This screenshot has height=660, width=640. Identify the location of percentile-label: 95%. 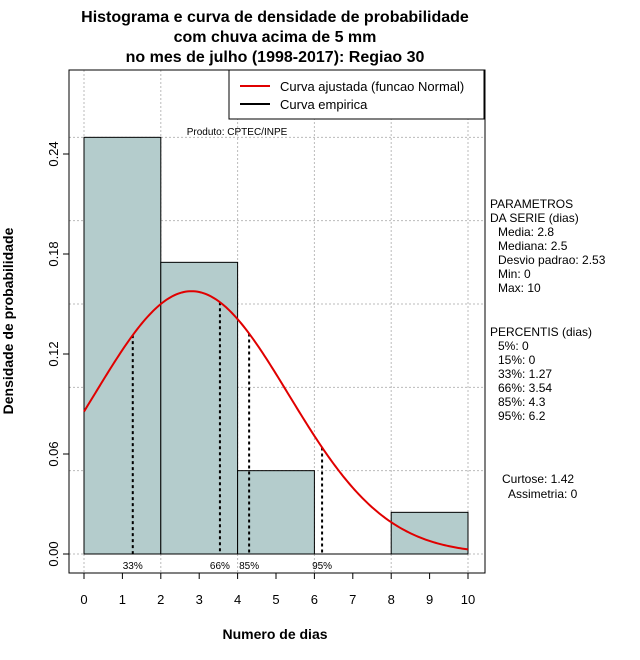
(322, 566).